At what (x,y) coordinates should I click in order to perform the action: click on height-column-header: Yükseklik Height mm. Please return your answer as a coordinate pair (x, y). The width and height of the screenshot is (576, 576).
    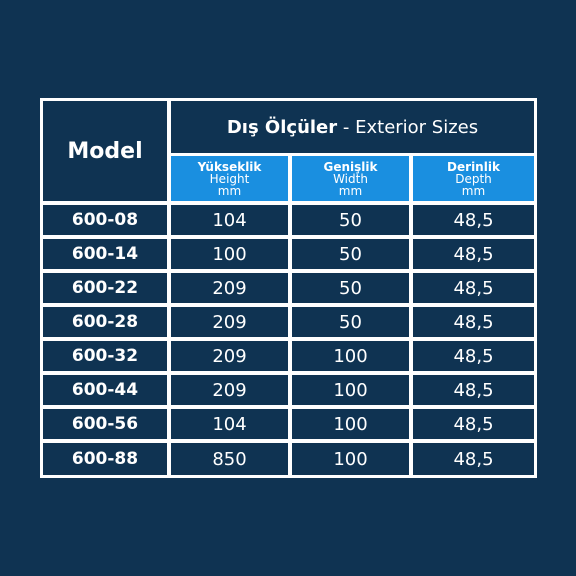
    Looking at the image, I should click on (229, 178).